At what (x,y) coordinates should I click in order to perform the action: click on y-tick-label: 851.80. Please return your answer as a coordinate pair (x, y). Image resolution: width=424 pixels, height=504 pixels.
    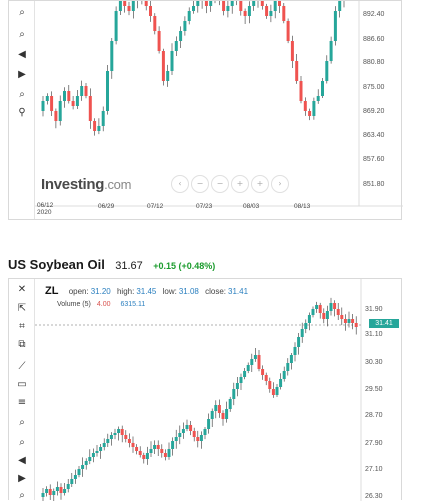
    Looking at the image, I should click on (374, 184).